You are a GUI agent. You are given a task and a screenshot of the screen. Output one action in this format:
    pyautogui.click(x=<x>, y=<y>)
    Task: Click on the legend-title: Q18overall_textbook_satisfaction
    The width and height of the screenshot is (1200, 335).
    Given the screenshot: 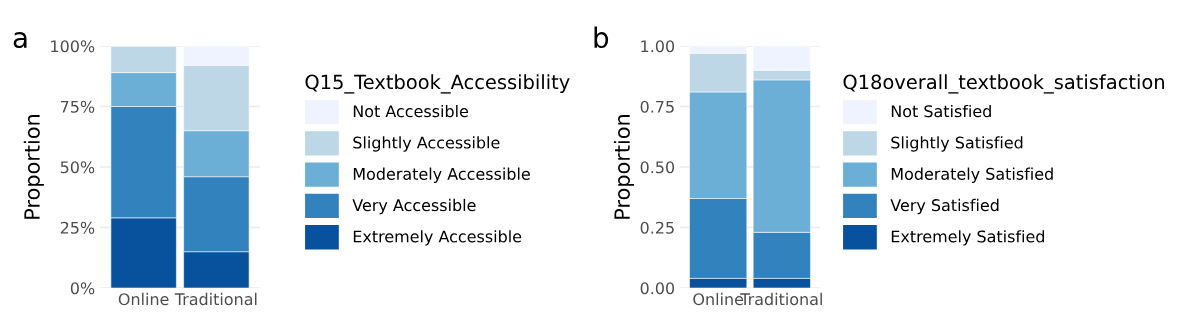 What is the action you would take?
    pyautogui.click(x=1003, y=84)
    